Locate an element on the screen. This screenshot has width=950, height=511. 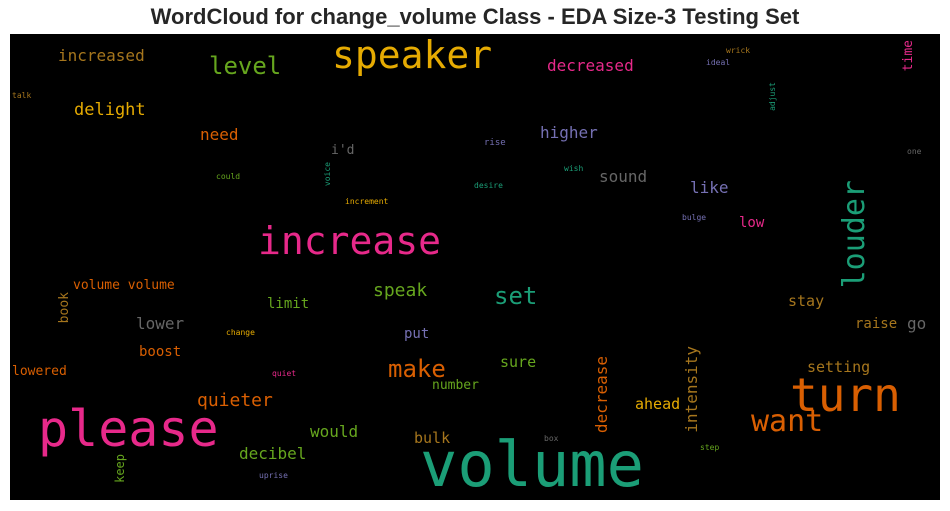
word-volume: volume is located at coordinates (532, 464).